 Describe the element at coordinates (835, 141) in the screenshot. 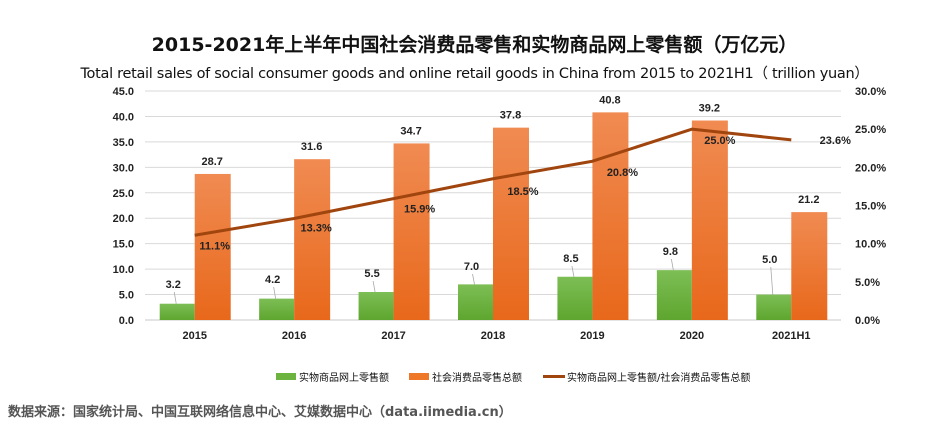

I see `data-label-ratio: 23.6%` at that location.